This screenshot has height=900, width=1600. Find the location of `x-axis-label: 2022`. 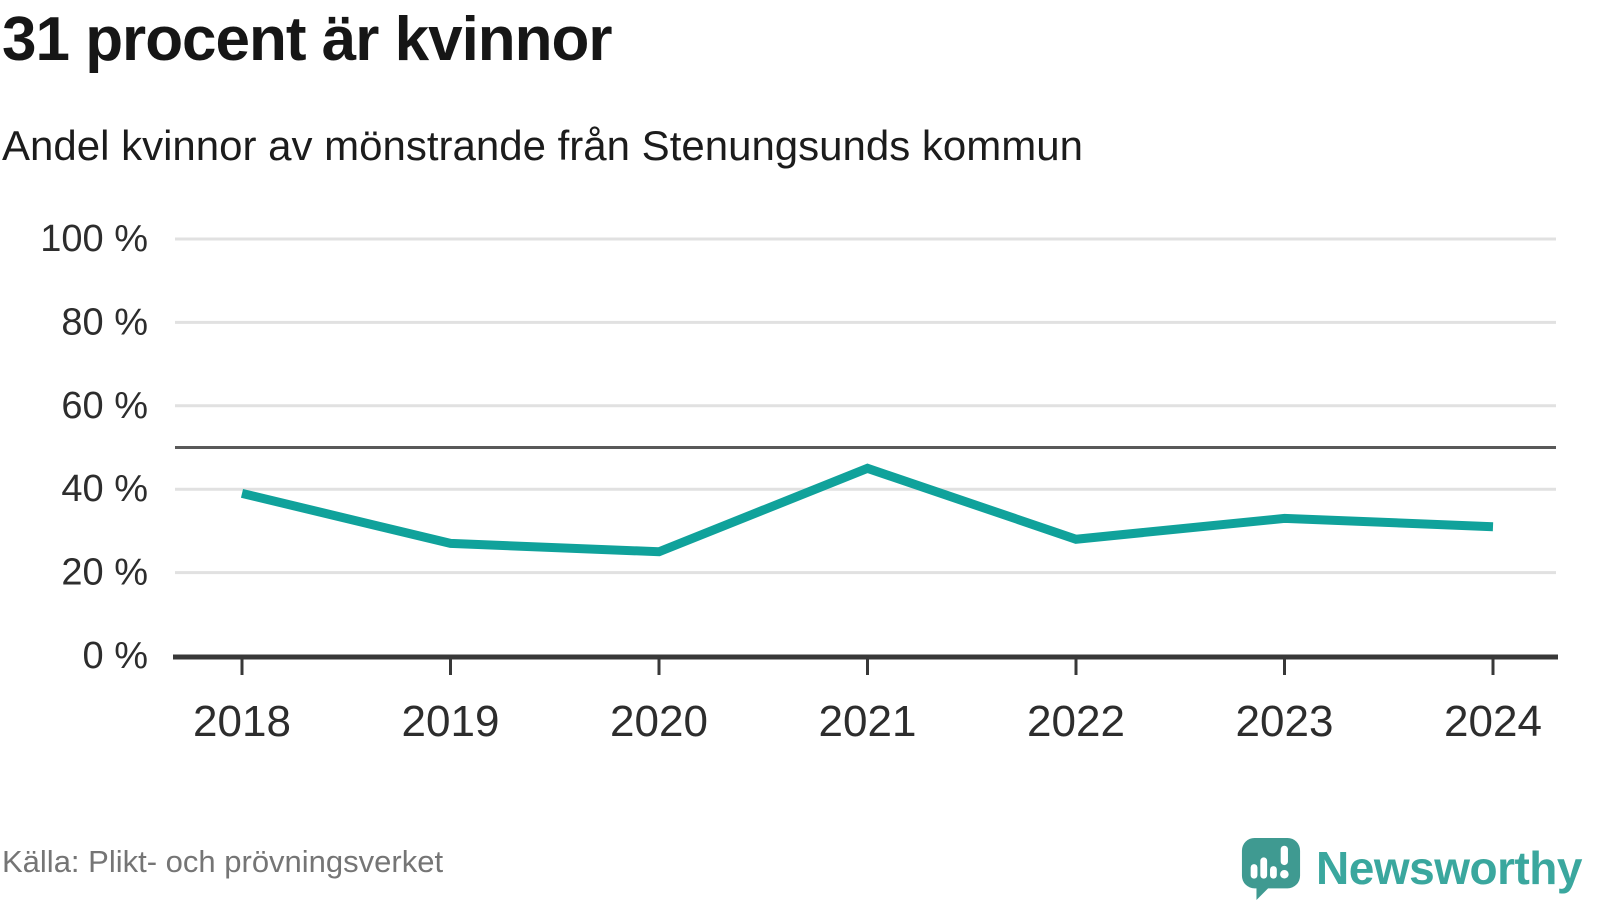

x-axis-label: 2022 is located at coordinates (1076, 721).